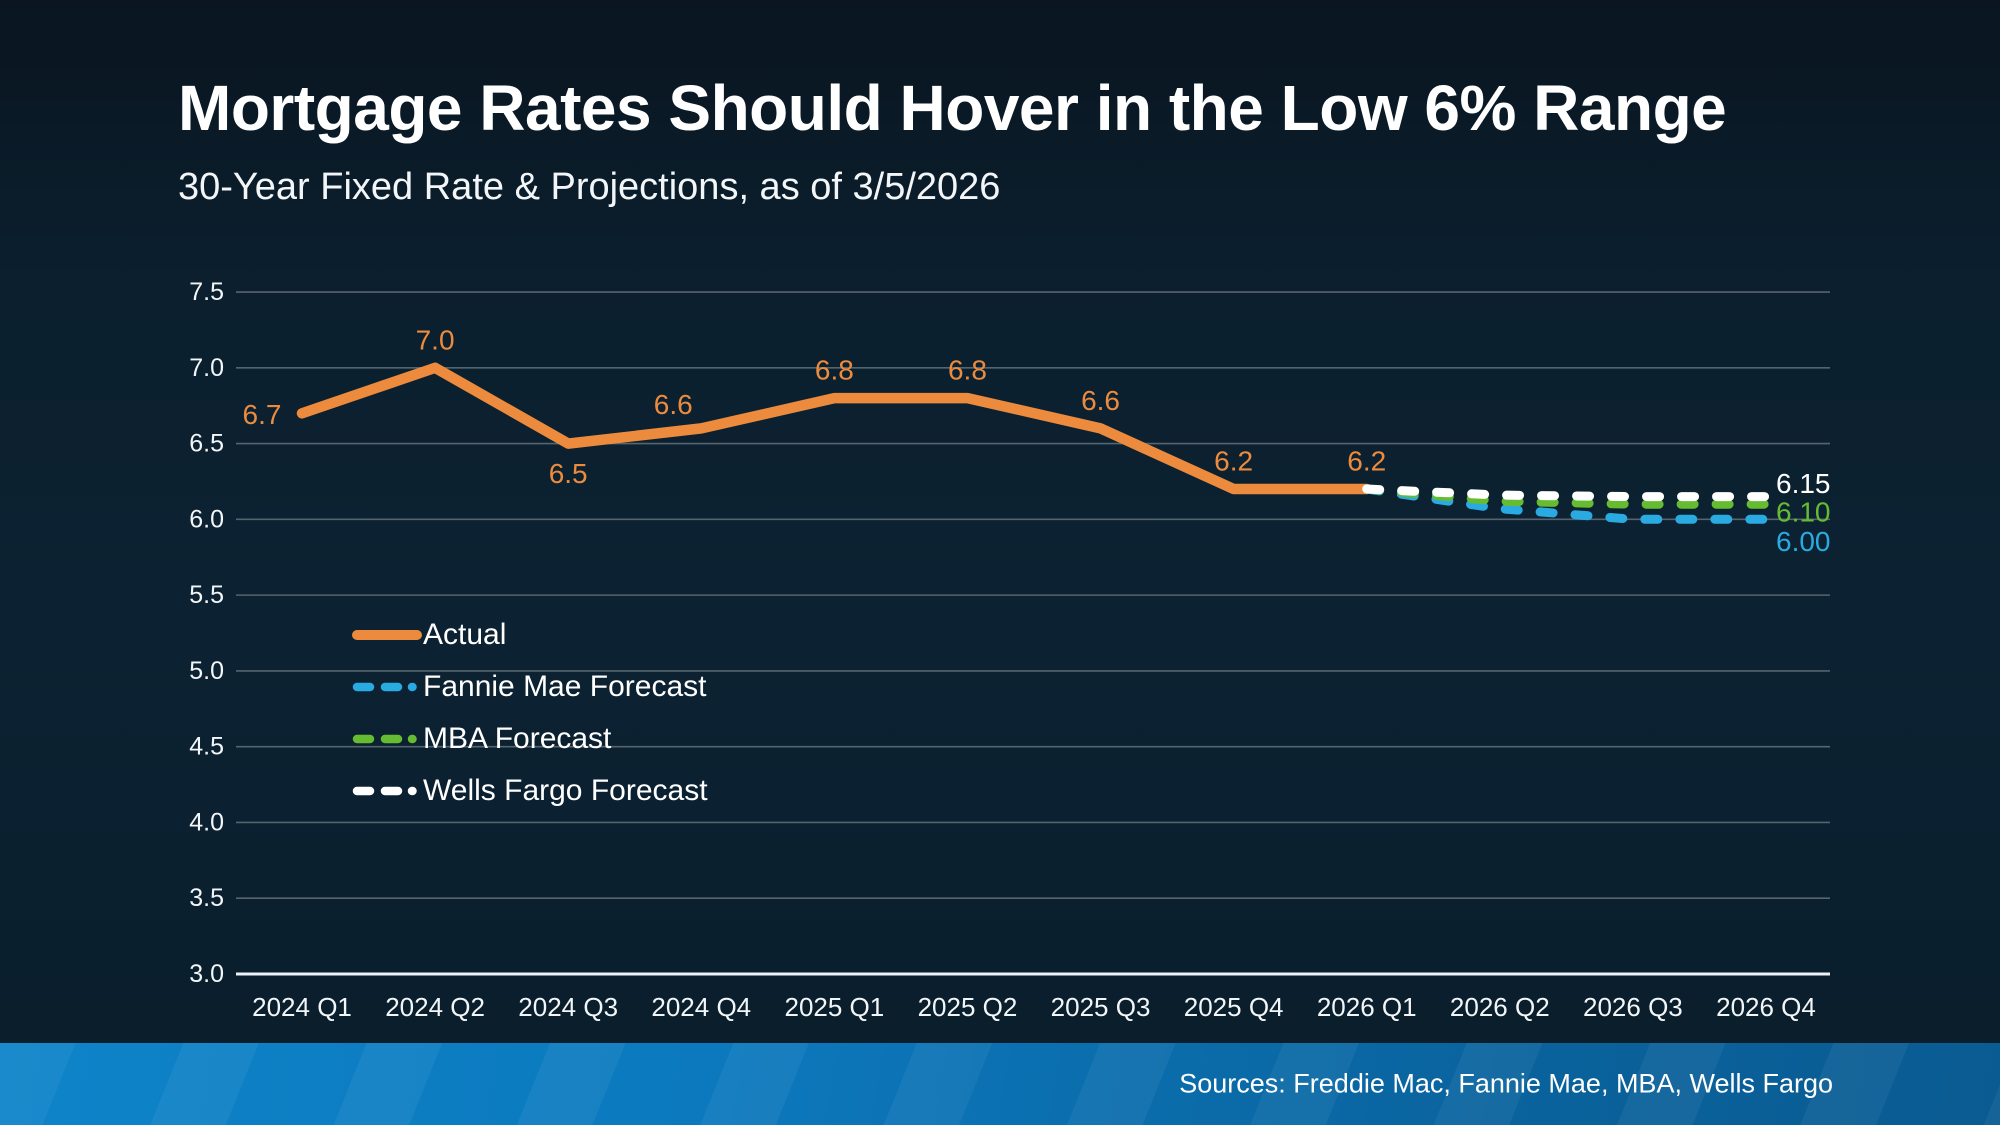  Describe the element at coordinates (568, 473) in the screenshot. I see `data-label-actual: 6.5` at that location.